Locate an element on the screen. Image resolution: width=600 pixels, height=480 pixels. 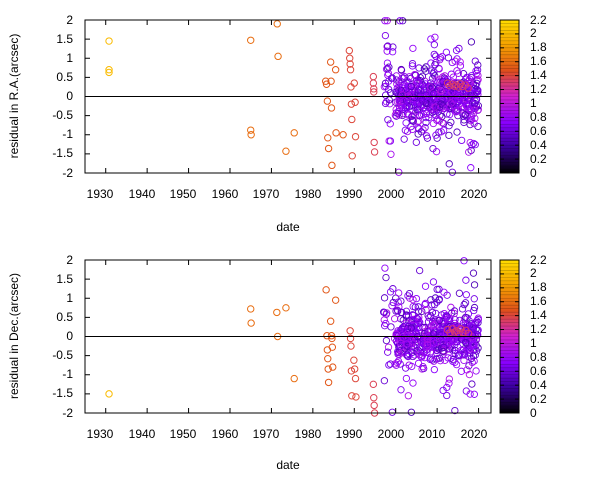
dec-colorbar-tick: 2.2 is located at coordinates (538, 260).